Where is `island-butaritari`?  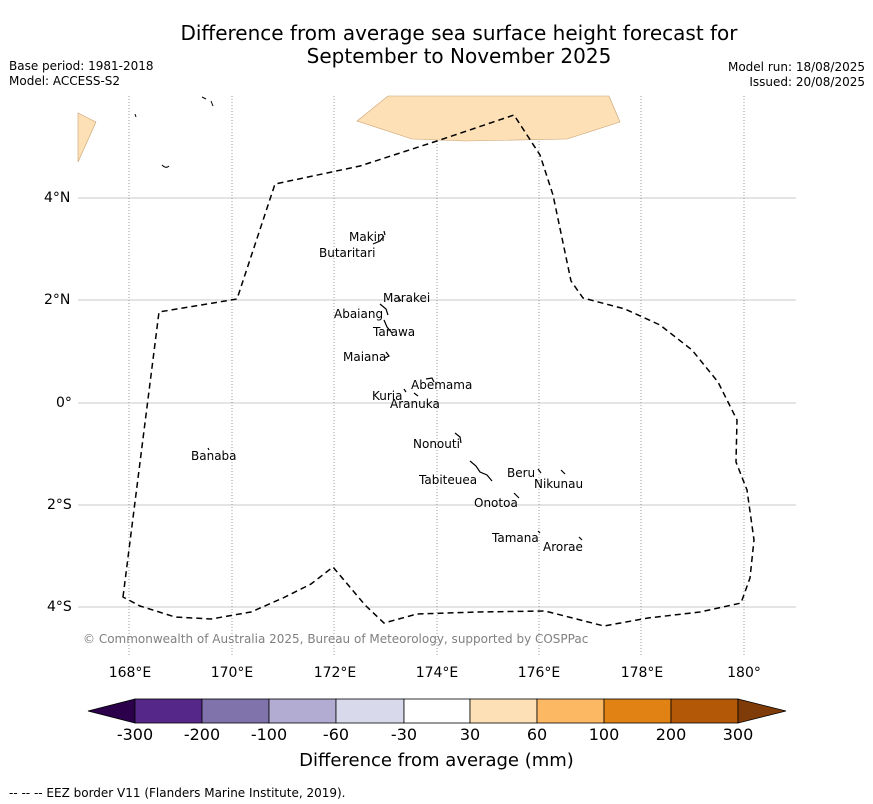
island-butaritari is located at coordinates (378, 240).